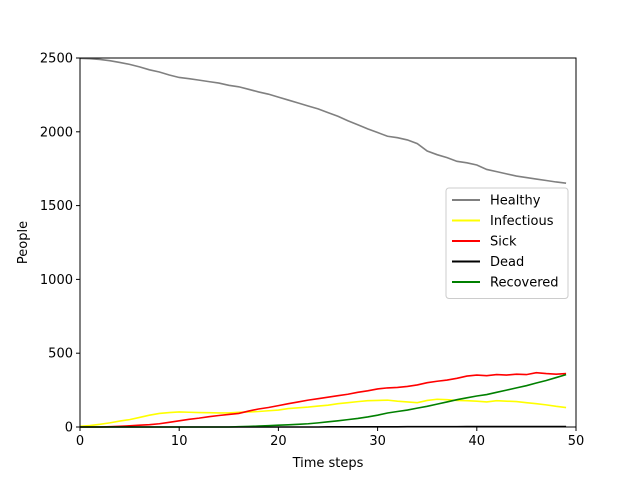  Describe the element at coordinates (80, 441) in the screenshot. I see `x-tick-label: 0` at that location.